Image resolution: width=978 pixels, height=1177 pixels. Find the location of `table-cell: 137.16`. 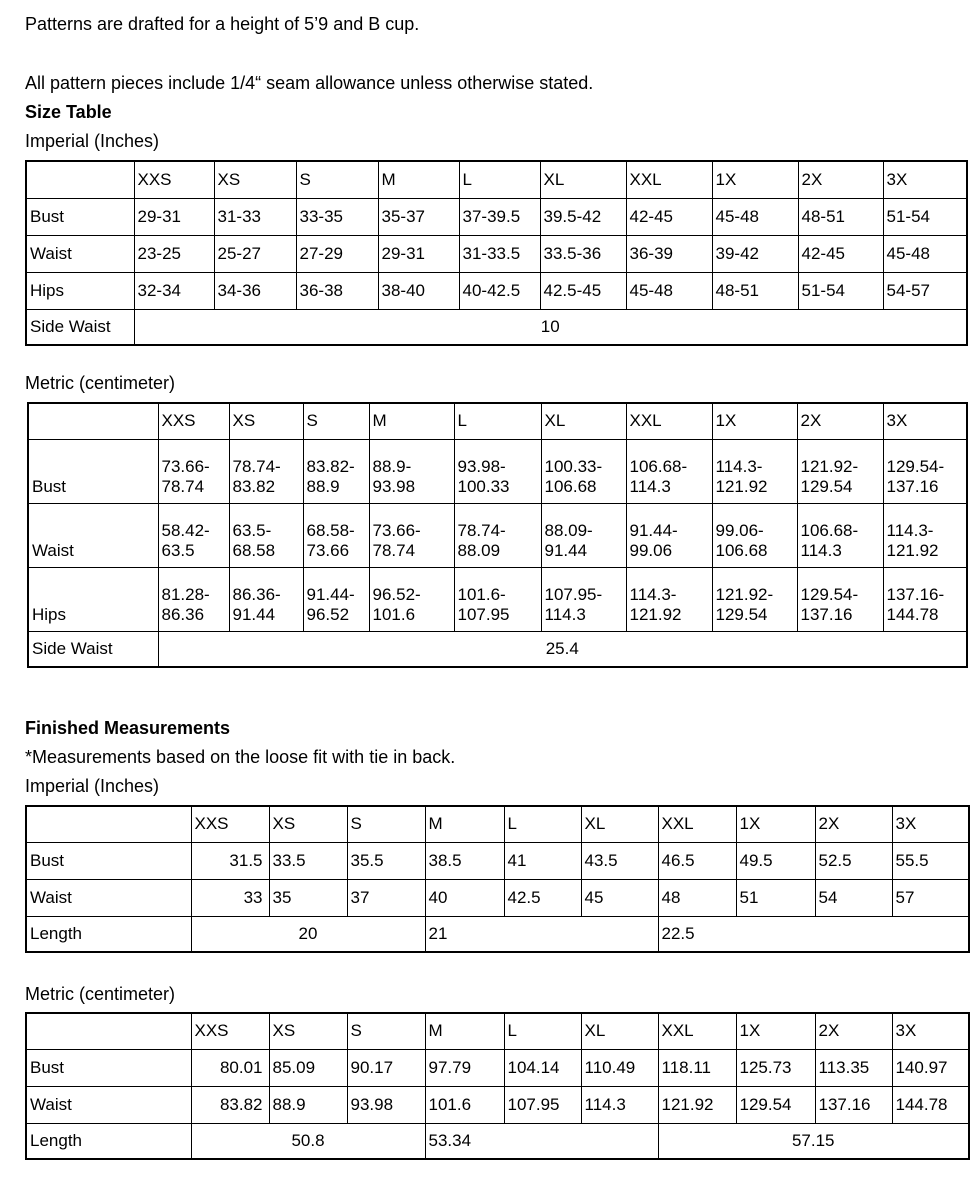

table-cell: 137.16 is located at coordinates (853, 1104).